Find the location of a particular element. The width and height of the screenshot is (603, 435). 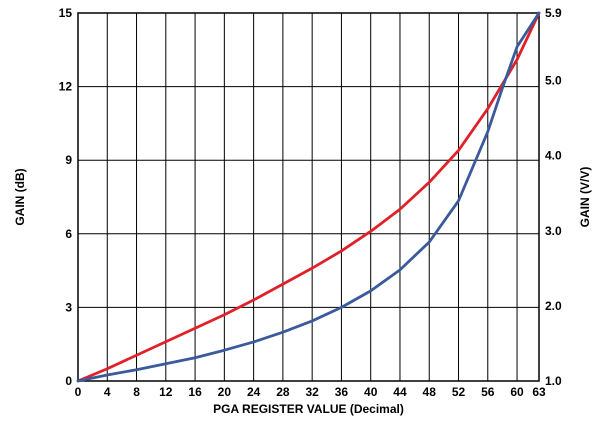

x-tick-label: 0 is located at coordinates (78, 392).